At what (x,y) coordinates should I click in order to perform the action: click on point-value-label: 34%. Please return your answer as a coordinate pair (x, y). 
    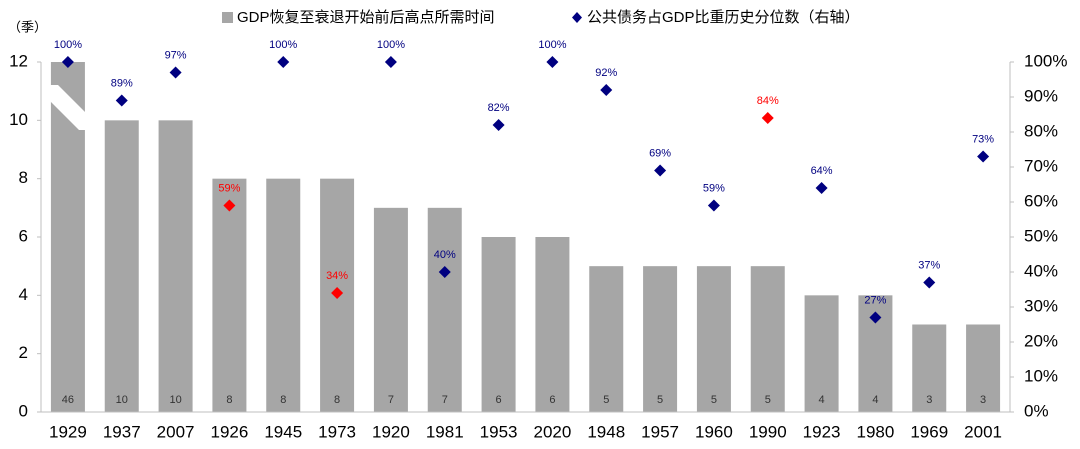
    Looking at the image, I should click on (337, 276).